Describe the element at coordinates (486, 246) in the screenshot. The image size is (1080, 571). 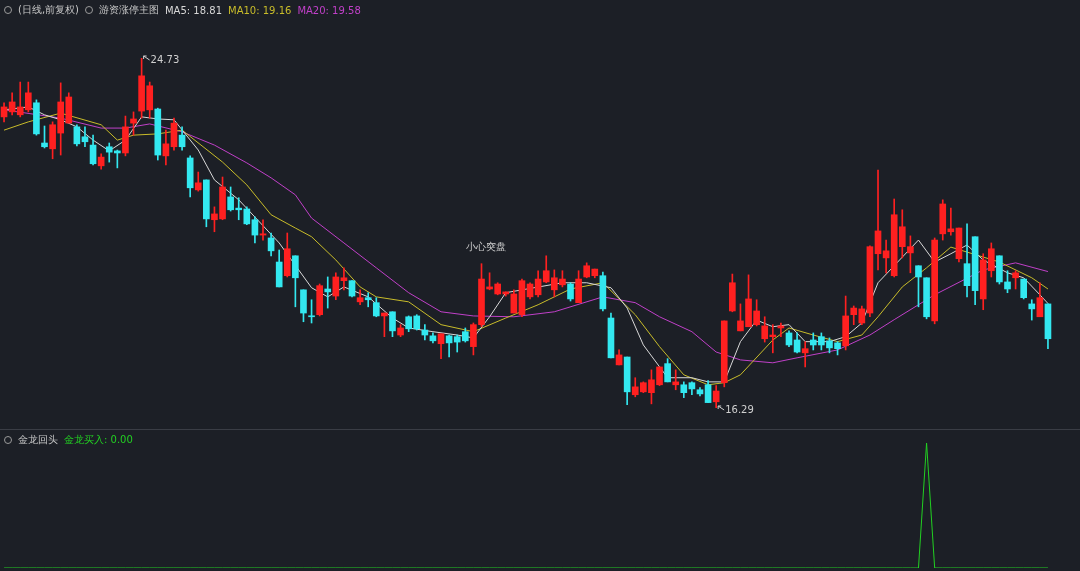
I see `annotation: 小心突盘` at that location.